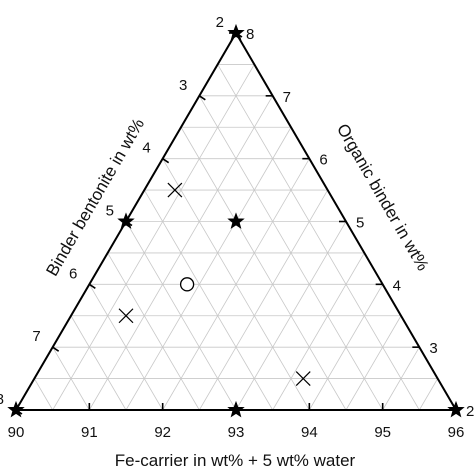  I want to click on left-tick-label: 5, so click(110, 211).